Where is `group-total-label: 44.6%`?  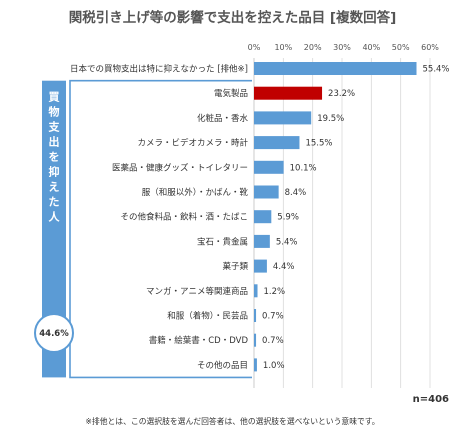
group-total-label: 44.6% is located at coordinates (54, 334).